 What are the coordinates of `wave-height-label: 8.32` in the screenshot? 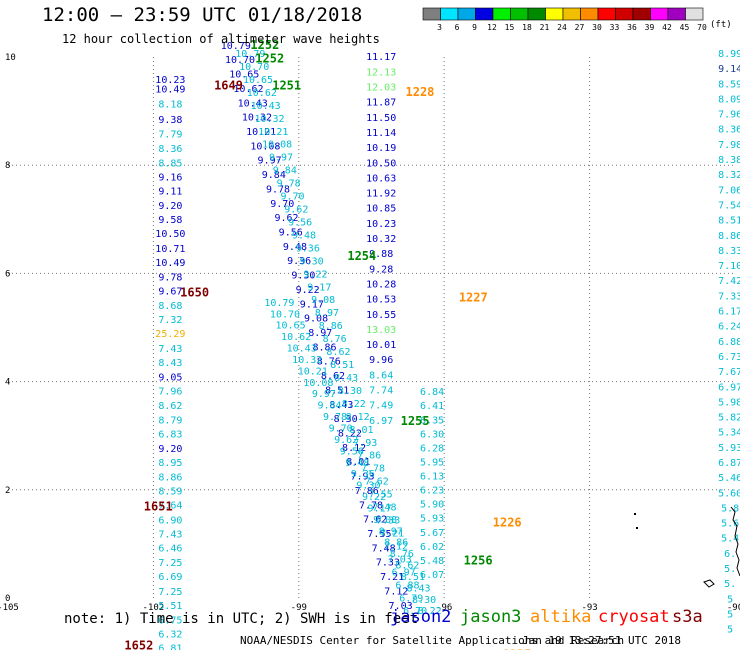 It's located at (729, 175).